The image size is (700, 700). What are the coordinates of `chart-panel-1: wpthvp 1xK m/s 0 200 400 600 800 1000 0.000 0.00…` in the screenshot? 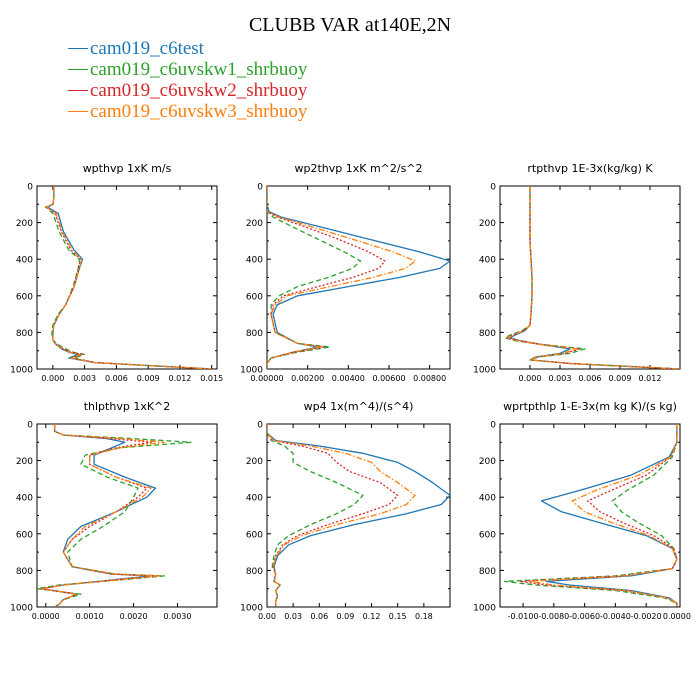 It's located at (116, 272).